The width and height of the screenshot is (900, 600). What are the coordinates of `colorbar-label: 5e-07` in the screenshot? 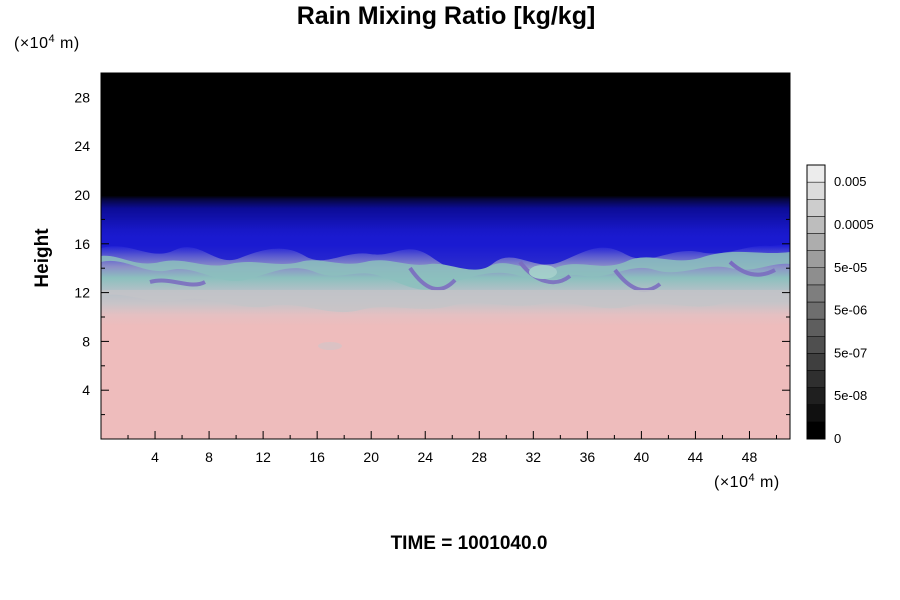 It's located at (850, 352).